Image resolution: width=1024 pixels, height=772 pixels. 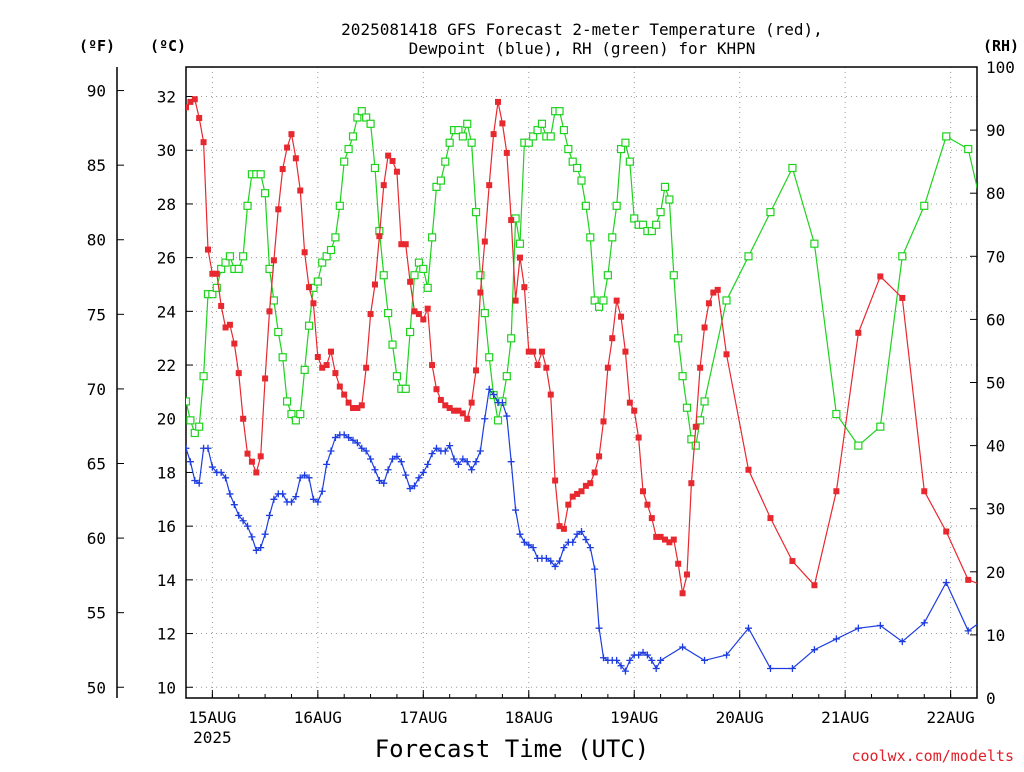 What do you see at coordinates (96, 165) in the screenshot?
I see `fahrenheit-tick-label: 85` at bounding box center [96, 165].